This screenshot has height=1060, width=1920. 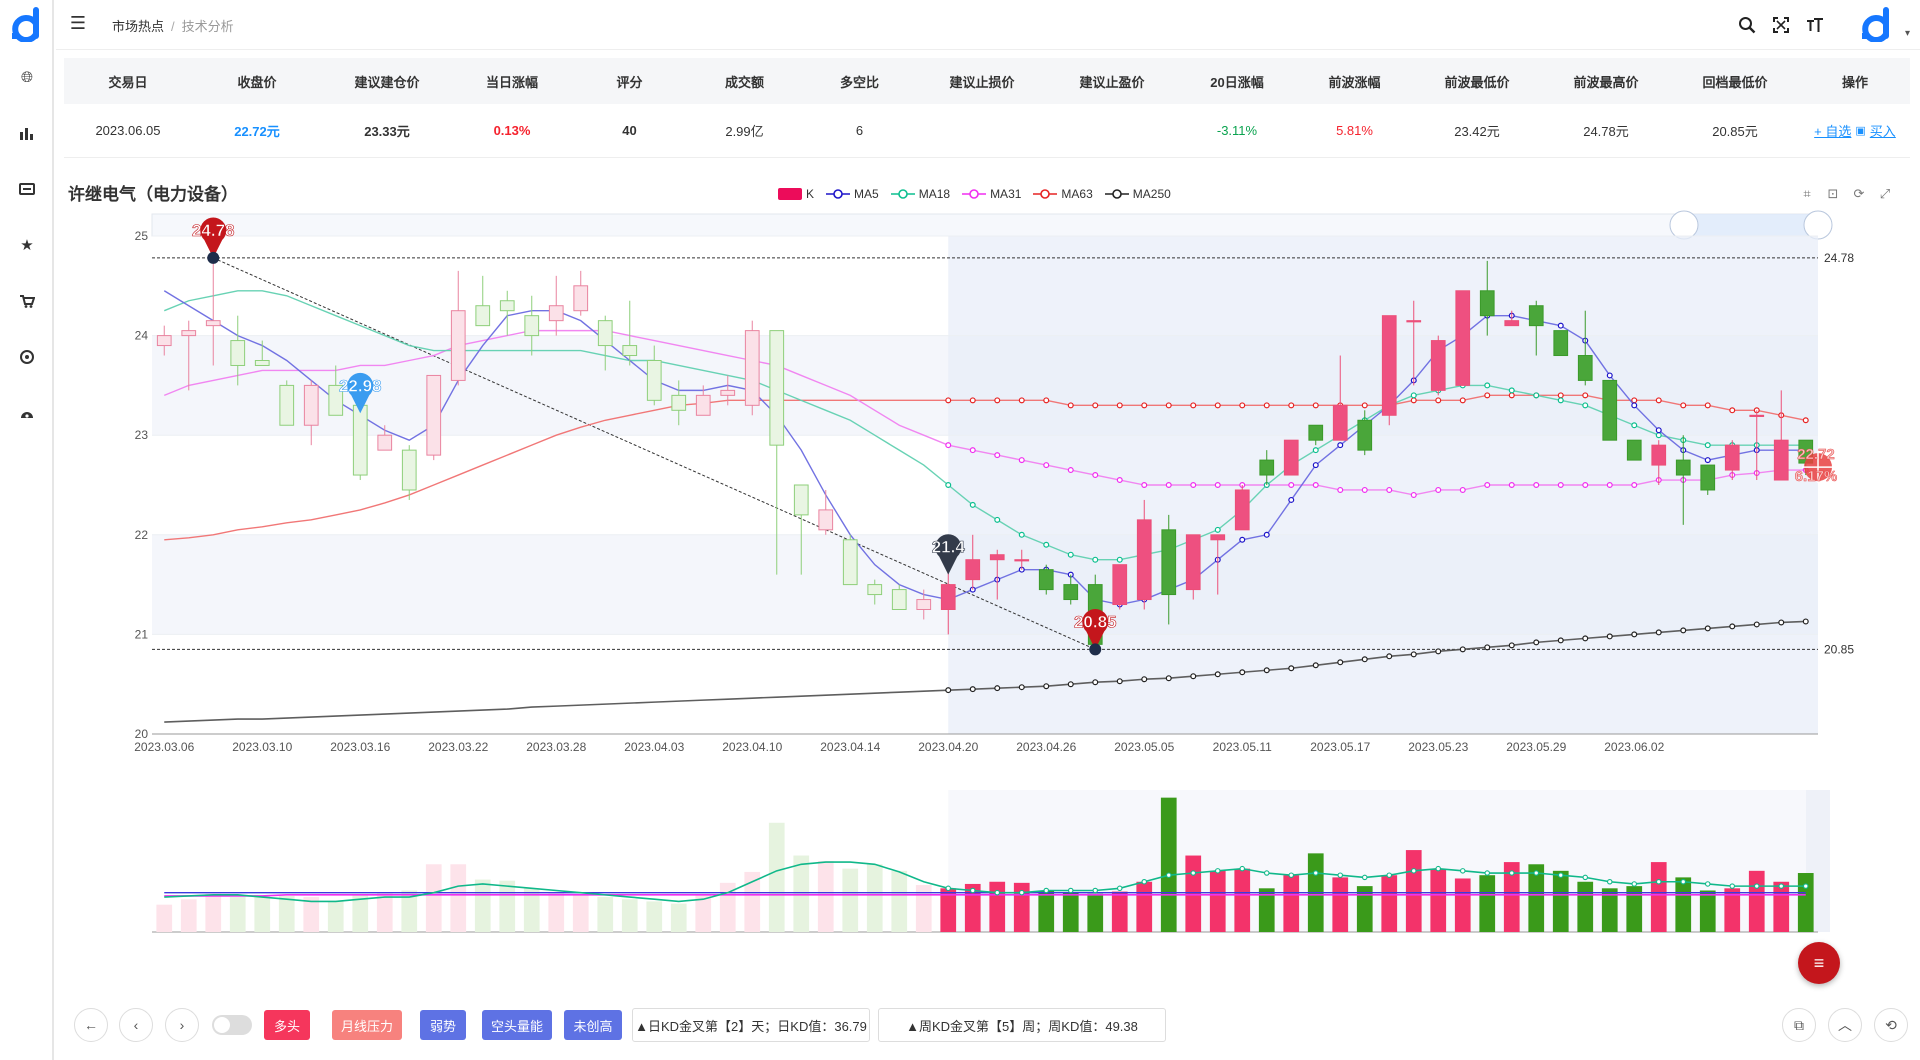 What do you see at coordinates (512, 130) in the screenshot?
I see `cell-day-change: 0.13%` at bounding box center [512, 130].